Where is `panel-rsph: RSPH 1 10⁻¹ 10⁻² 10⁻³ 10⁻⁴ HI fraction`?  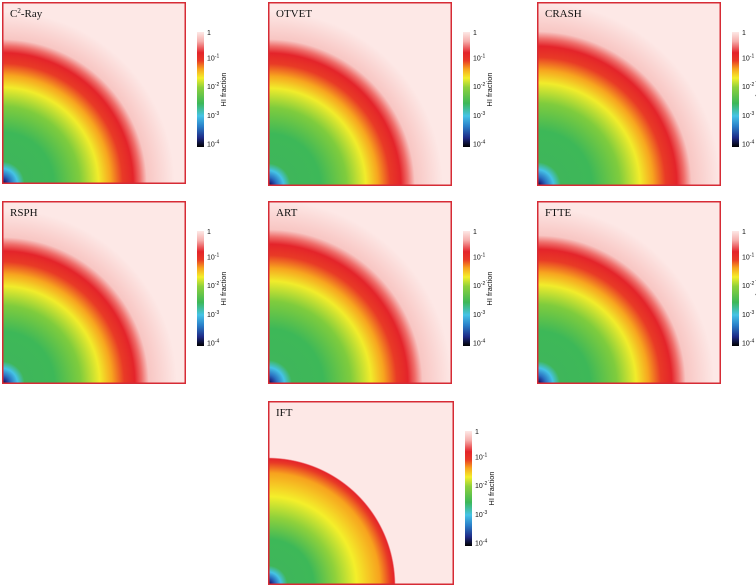 panel-rsph: RSPH 1 10⁻¹ 10⁻² 10⁻³ 10⁻⁴ HI fraction is located at coordinates (115, 292).